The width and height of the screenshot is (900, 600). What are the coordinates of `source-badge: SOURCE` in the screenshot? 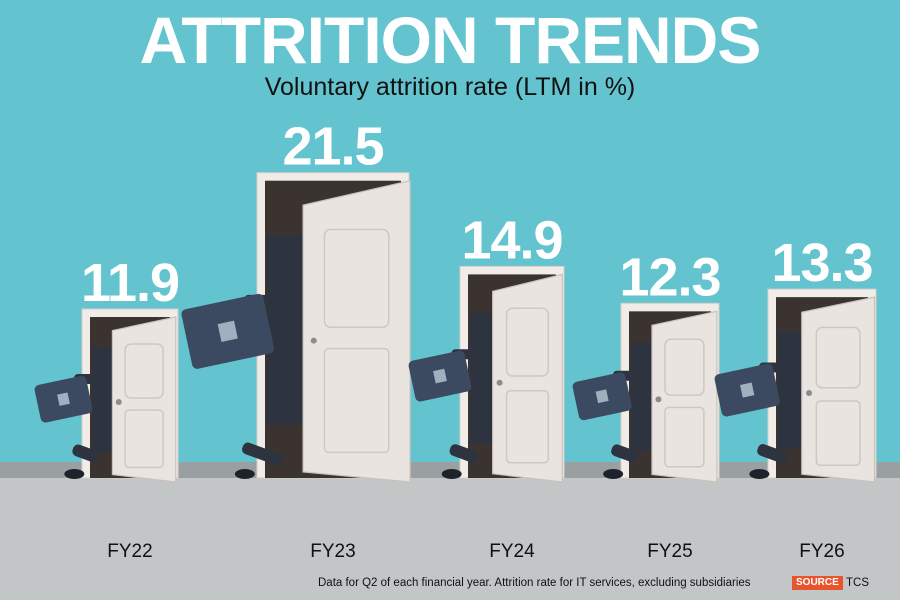 It's located at (817, 583).